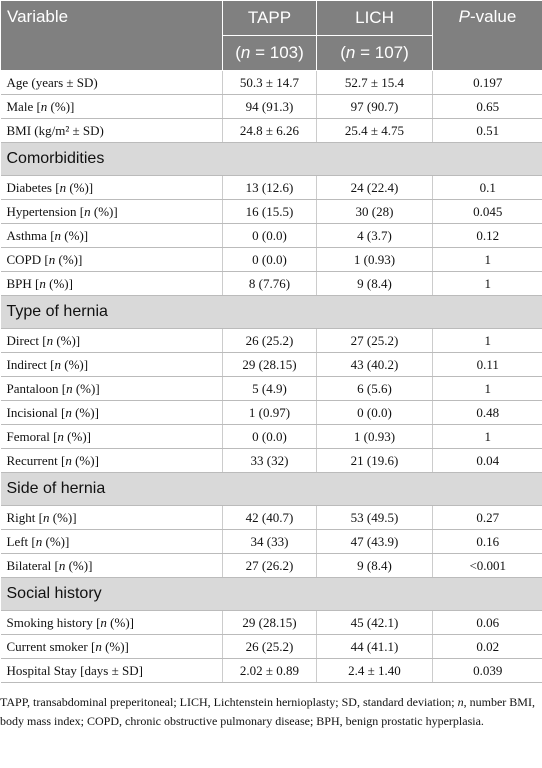  What do you see at coordinates (111, 235) in the screenshot?
I see `variable-cell: Asthma [n (%)]` at bounding box center [111, 235].